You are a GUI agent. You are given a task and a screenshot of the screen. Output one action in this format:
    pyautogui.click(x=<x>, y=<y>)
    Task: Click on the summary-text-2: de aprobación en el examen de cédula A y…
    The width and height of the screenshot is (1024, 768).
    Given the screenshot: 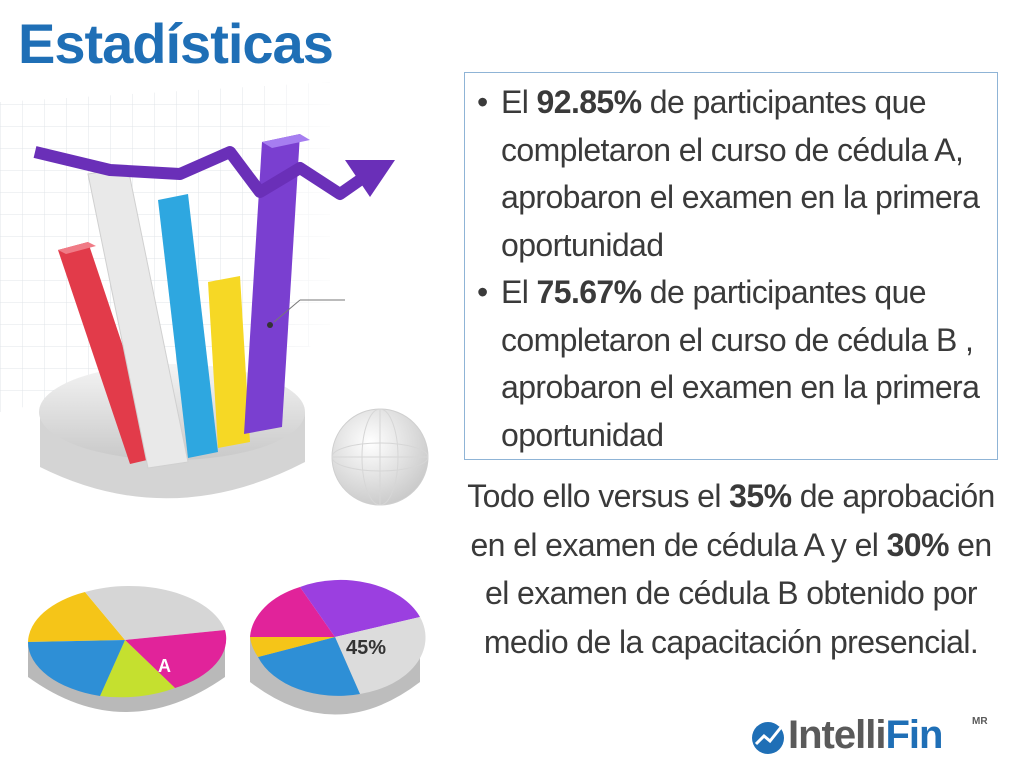 What is the action you would take?
    pyautogui.click(x=732, y=520)
    